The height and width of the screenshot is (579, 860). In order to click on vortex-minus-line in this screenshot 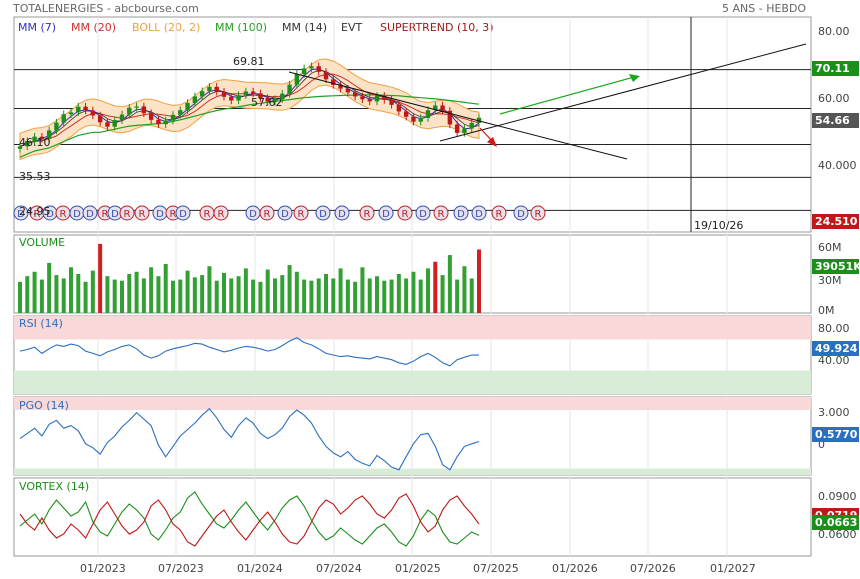, I will do `click(249, 520)`.